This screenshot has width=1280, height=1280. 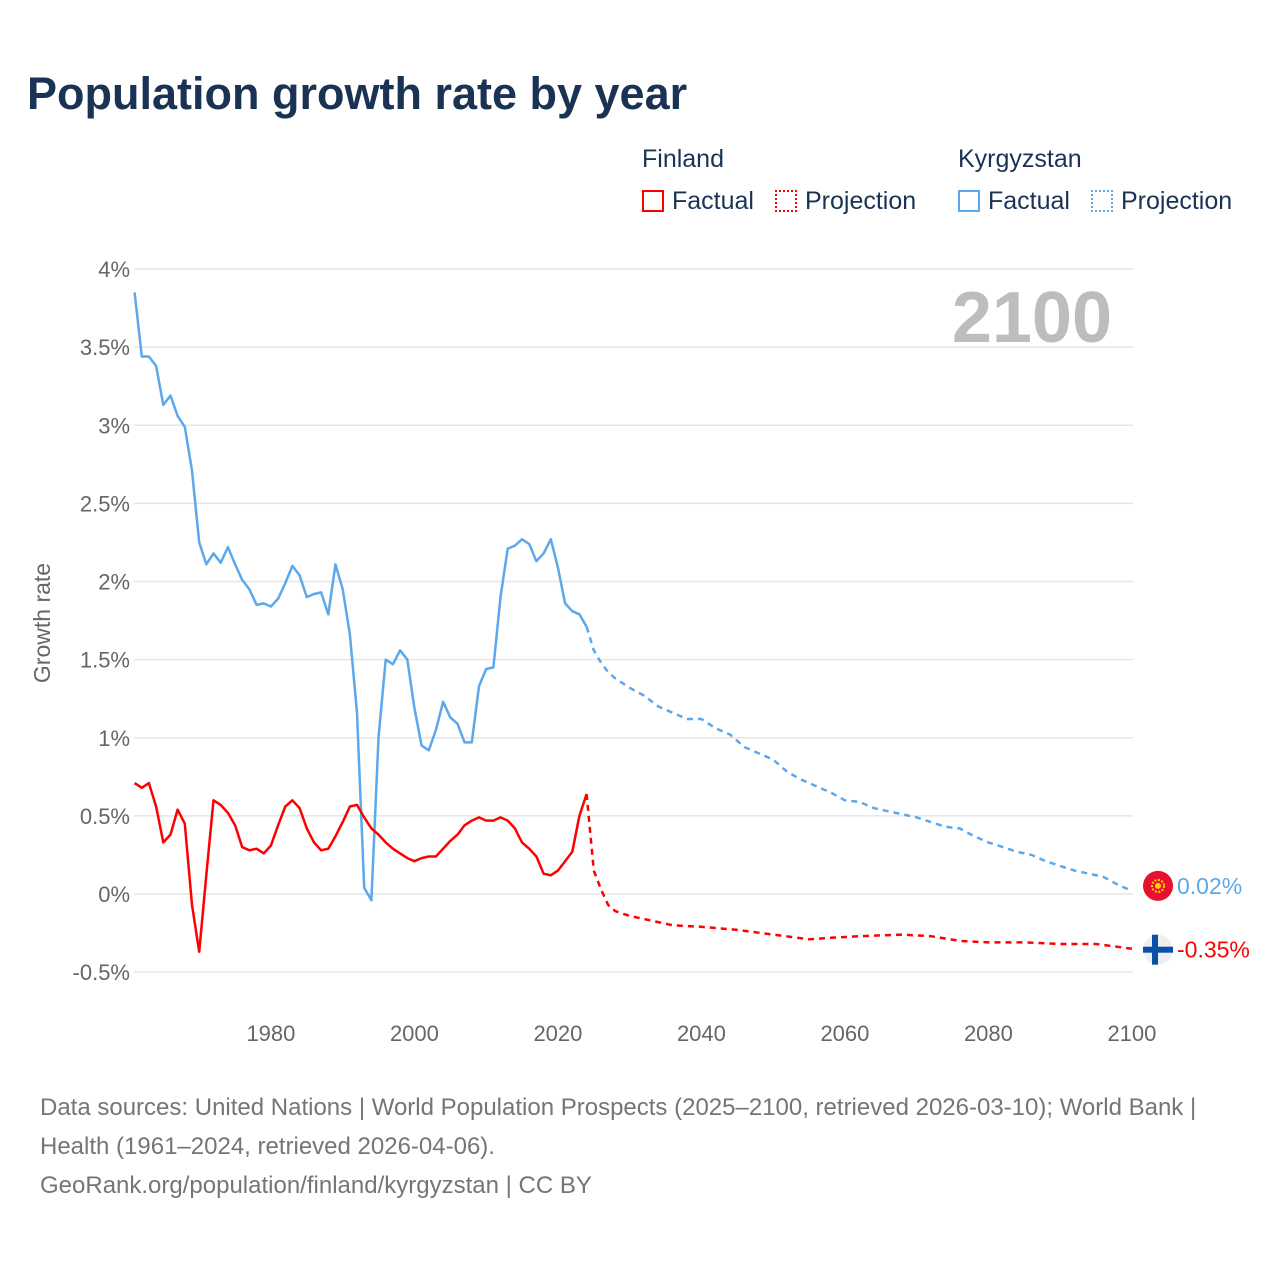 What do you see at coordinates (360, 867) in the screenshot?
I see `finland-factual-line` at bounding box center [360, 867].